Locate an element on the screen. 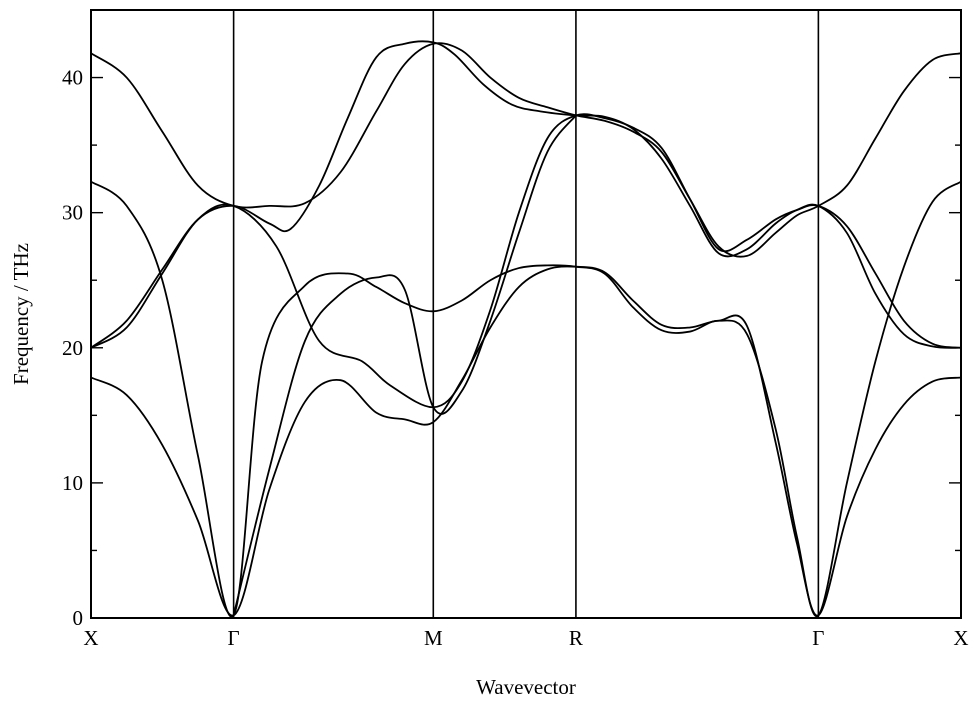 The width and height of the screenshot is (969, 701). x-axis-title: Wavevector is located at coordinates (526, 687).